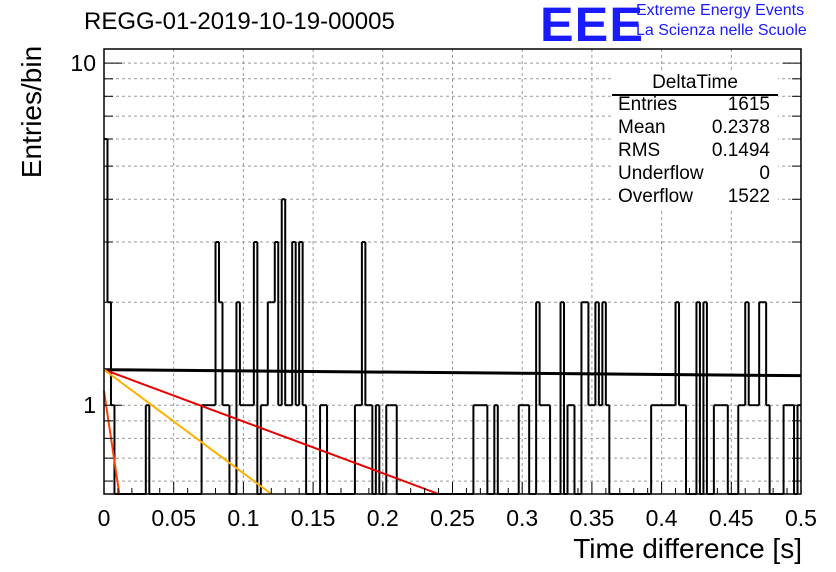 The image size is (836, 572). Describe the element at coordinates (720, 10) in the screenshot. I see `logo-line-1: Extreme Energy Events` at that location.